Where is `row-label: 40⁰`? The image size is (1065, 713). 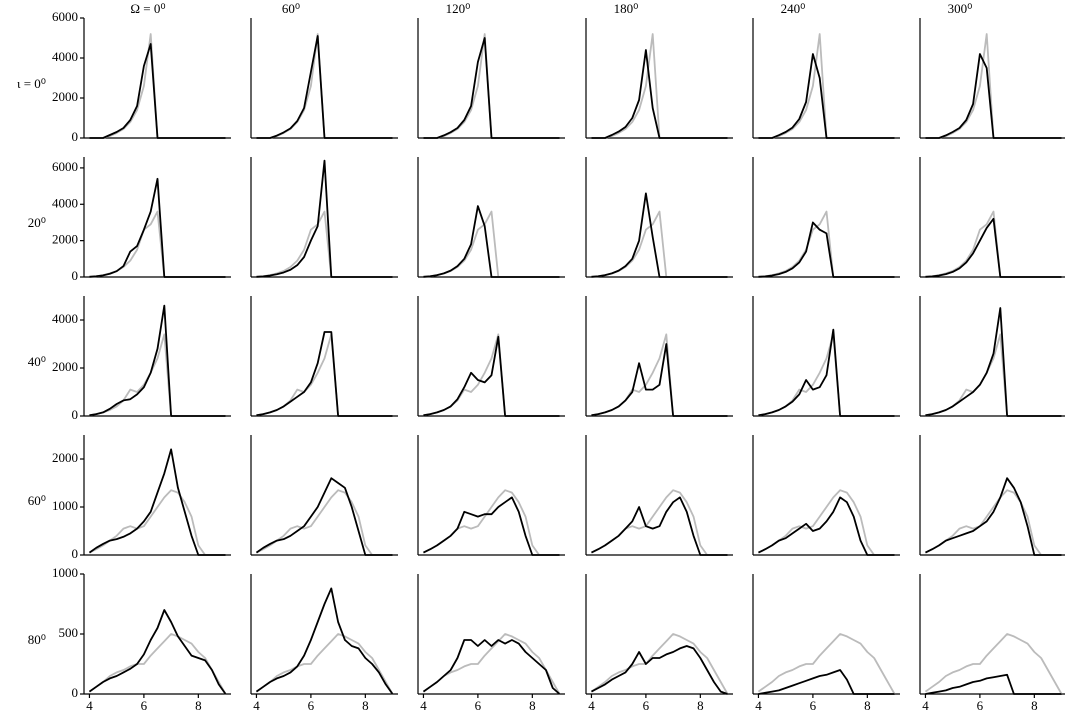
row-label: 40⁰ is located at coordinates (37, 361).